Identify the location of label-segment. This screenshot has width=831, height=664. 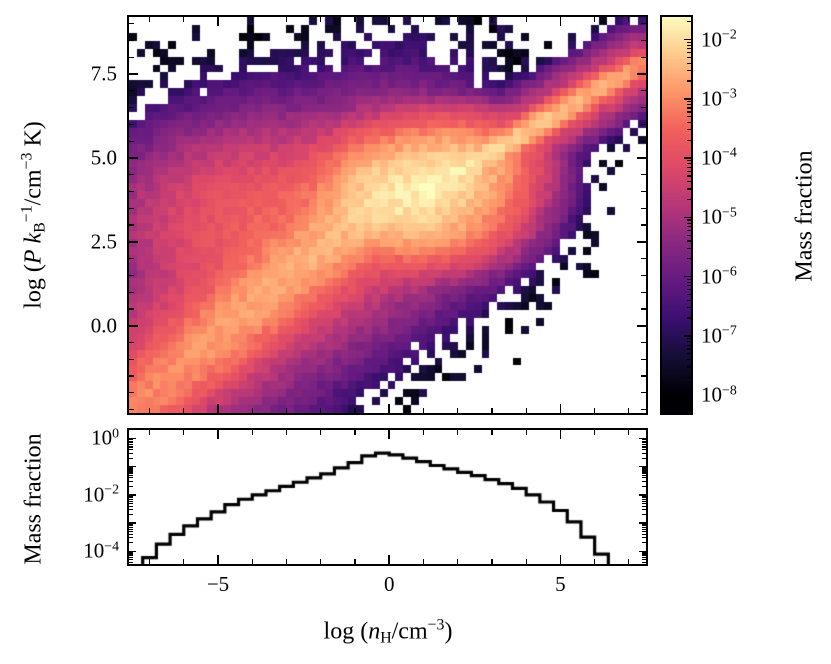
(34, 246).